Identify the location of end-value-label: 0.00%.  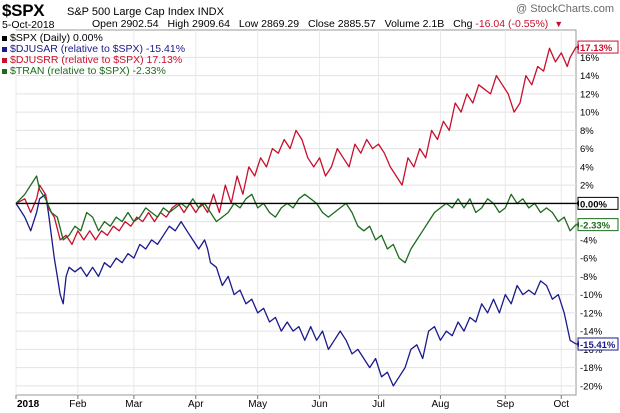
(593, 204).